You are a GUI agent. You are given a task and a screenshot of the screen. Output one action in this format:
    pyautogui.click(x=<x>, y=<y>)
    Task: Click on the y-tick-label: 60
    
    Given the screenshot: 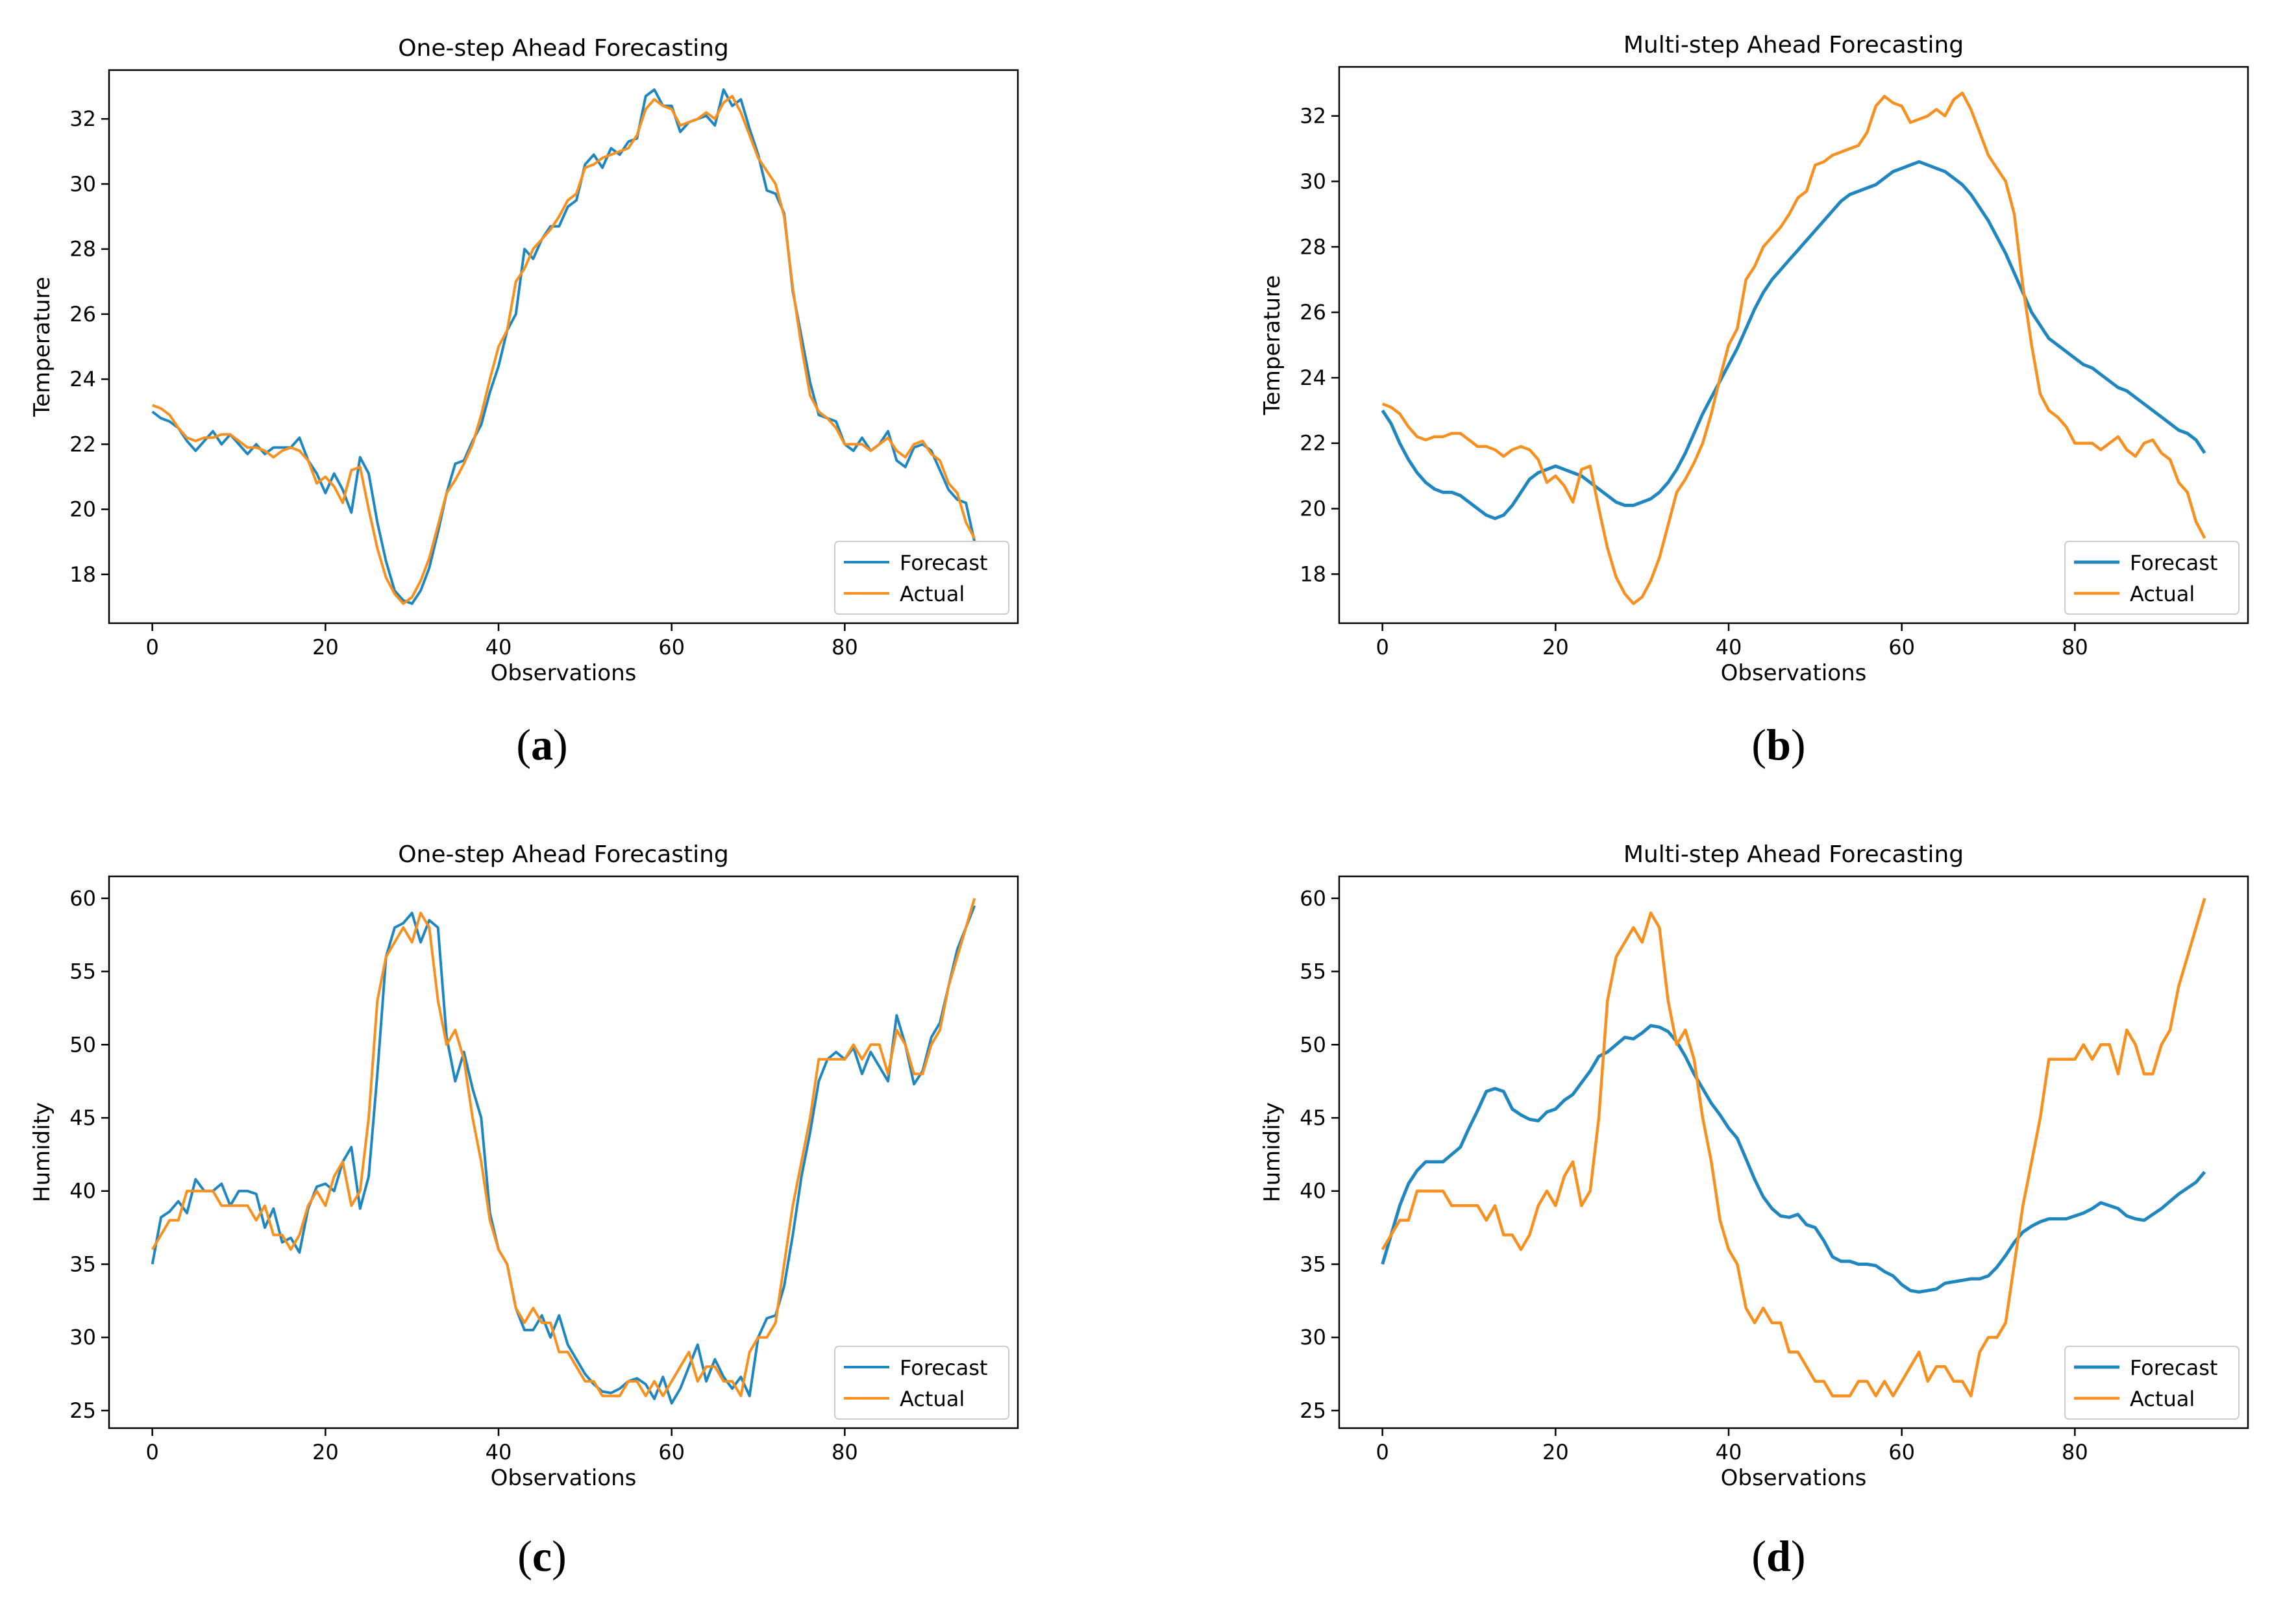 What is the action you would take?
    pyautogui.click(x=1313, y=898)
    